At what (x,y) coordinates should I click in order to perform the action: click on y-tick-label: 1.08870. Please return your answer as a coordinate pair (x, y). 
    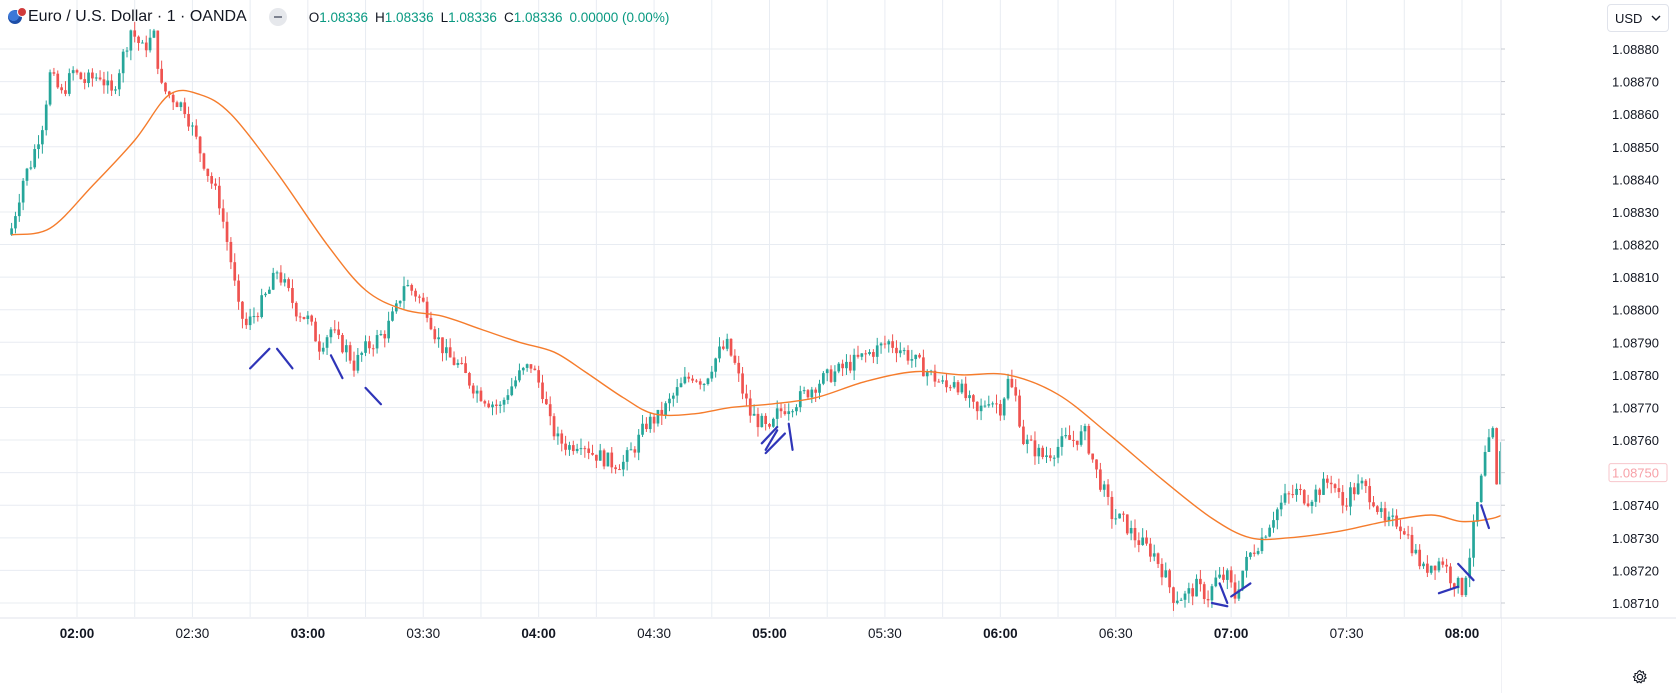
    Looking at the image, I should click on (1635, 82).